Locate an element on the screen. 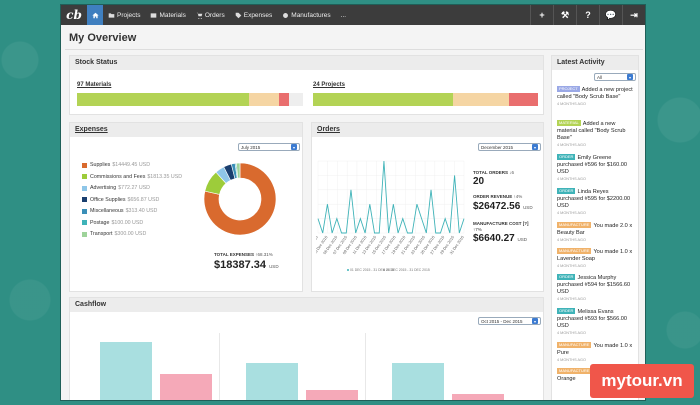 Image resolution: width=700 pixels, height=405 pixels. activity-filter-select: All ▾ is located at coordinates (615, 77).